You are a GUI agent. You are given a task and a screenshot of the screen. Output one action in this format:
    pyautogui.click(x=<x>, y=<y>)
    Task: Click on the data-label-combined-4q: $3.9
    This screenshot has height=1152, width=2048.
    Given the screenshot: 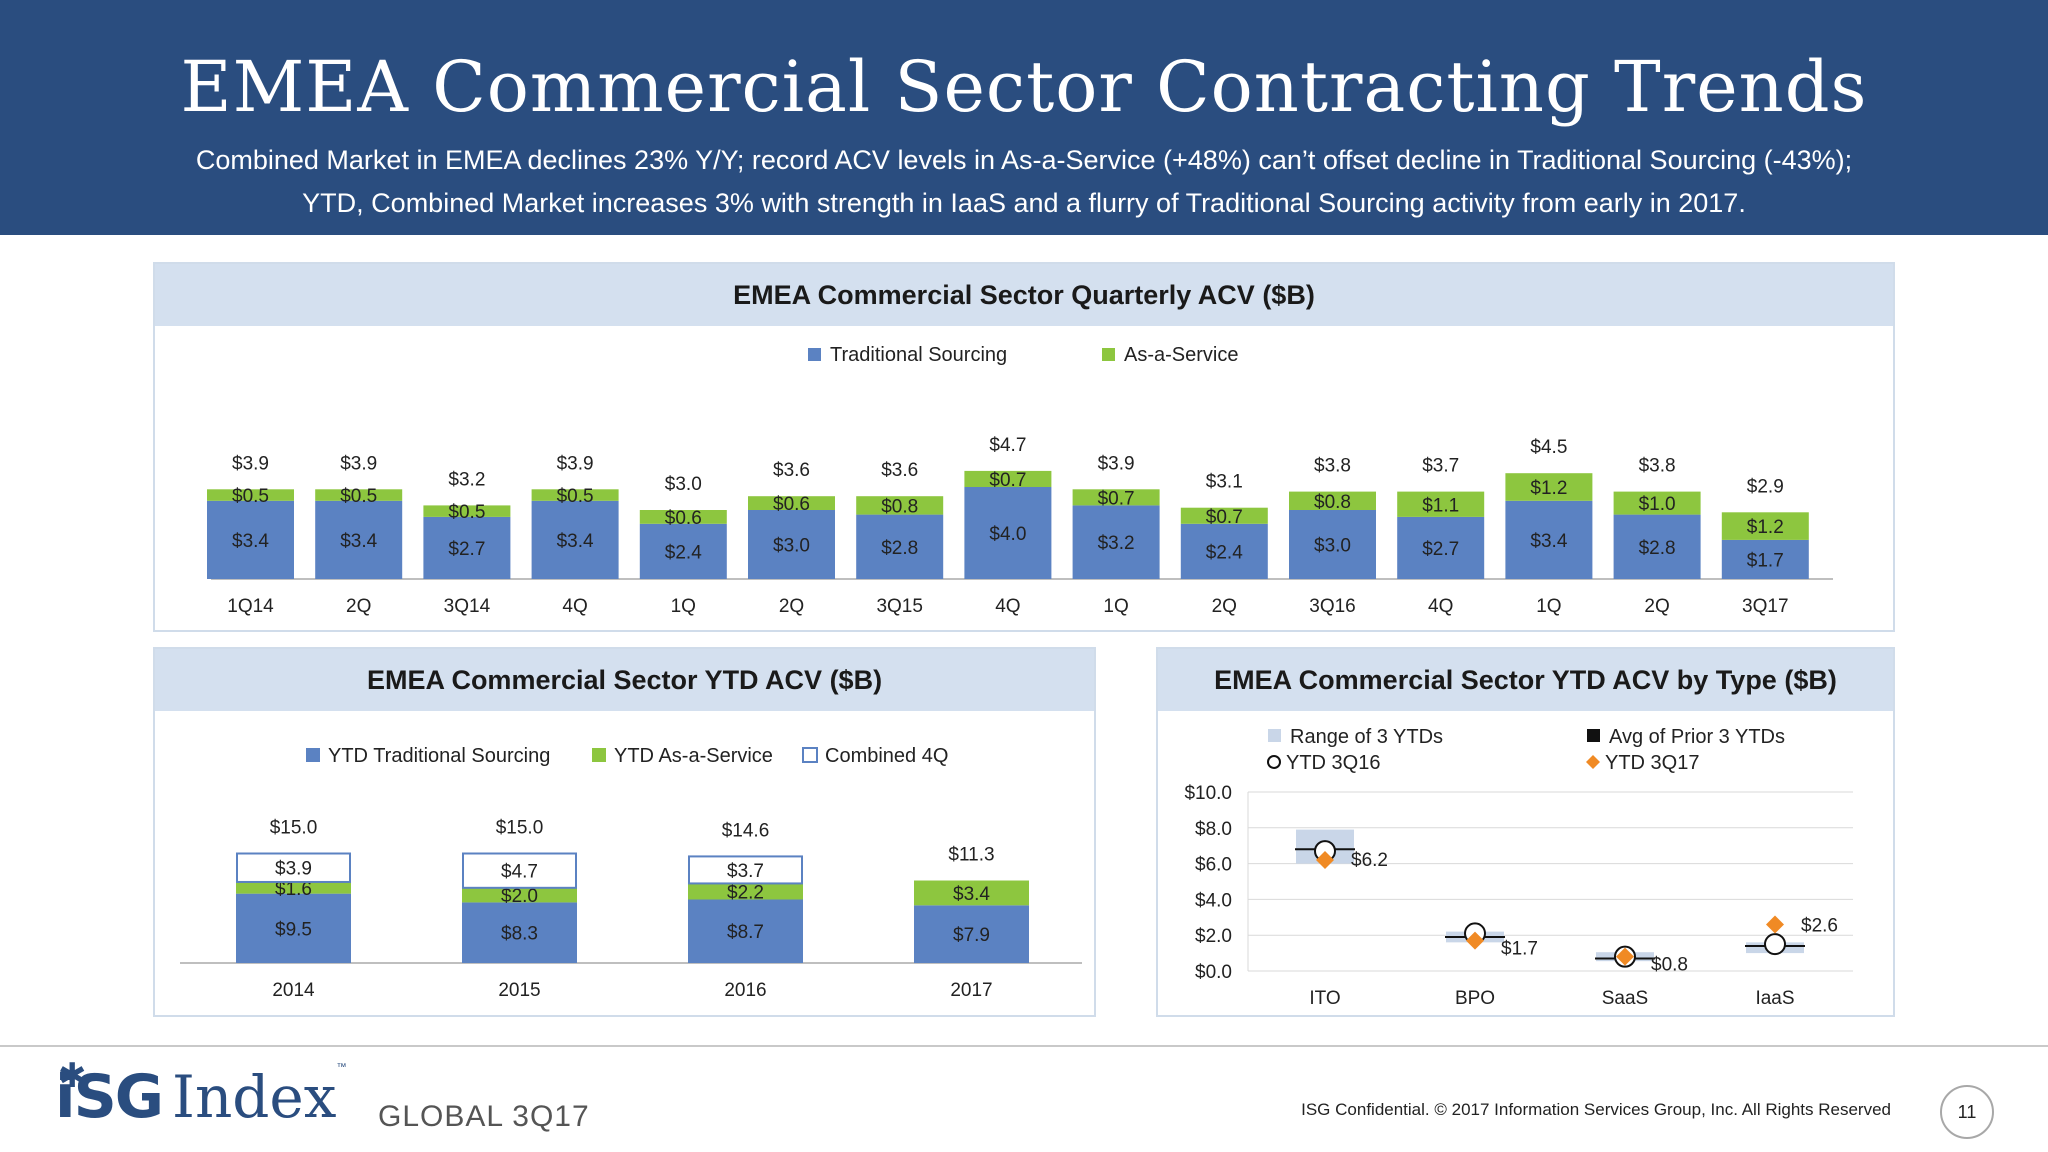 What is the action you would take?
    pyautogui.click(x=293, y=869)
    